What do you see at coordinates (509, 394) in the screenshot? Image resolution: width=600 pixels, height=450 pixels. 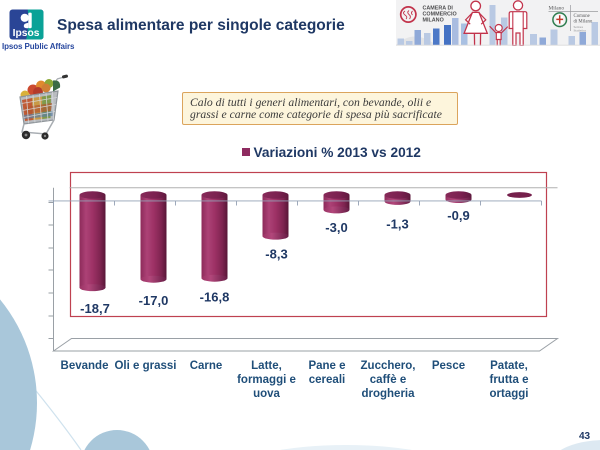 I see `svg-text: ortaggi` at bounding box center [509, 394].